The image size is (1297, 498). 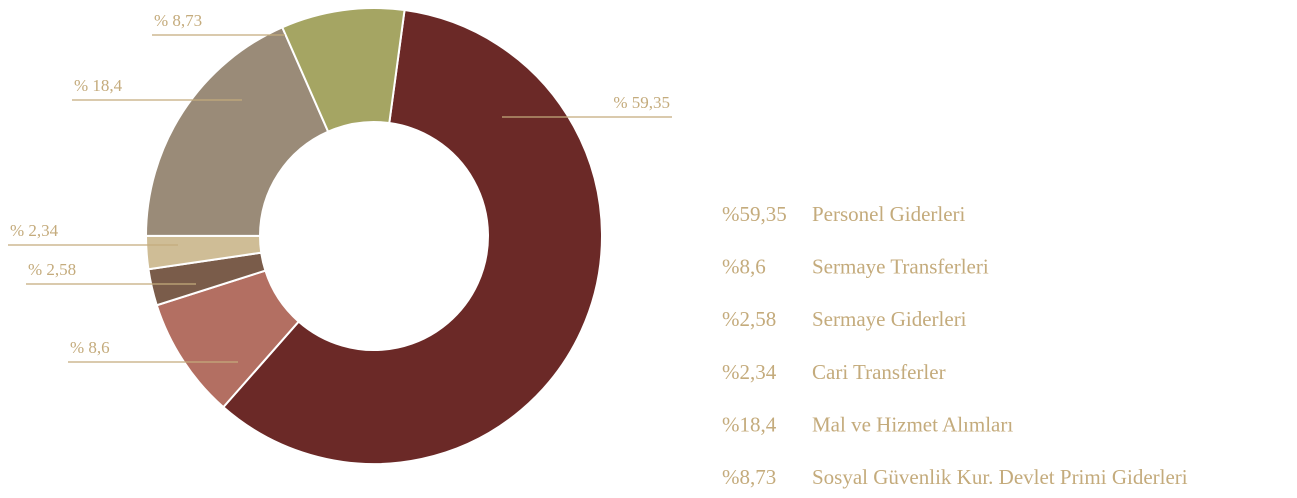 What do you see at coordinates (178, 20) in the screenshot?
I see `callout-label: % 8,73` at bounding box center [178, 20].